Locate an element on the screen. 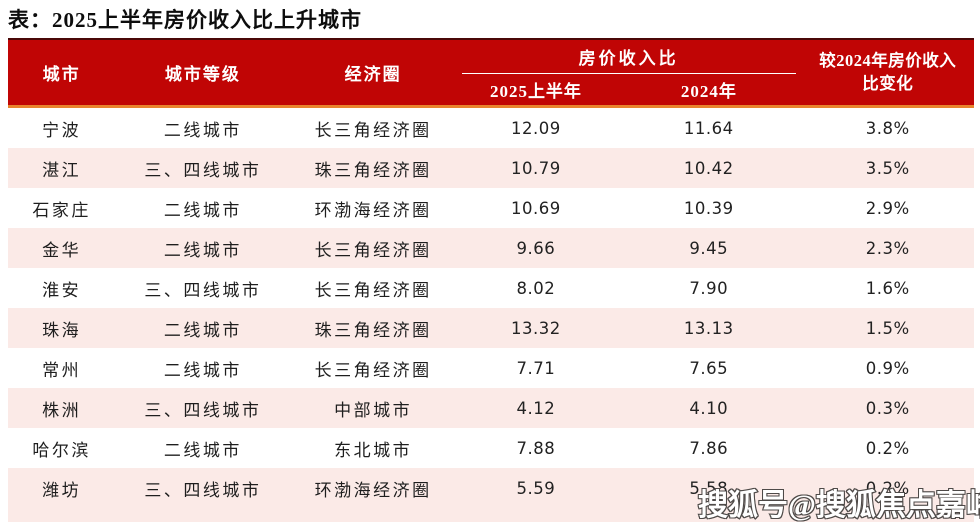 The height and width of the screenshot is (522, 980). cell-city: 哈尔滨 is located at coordinates (61, 450).